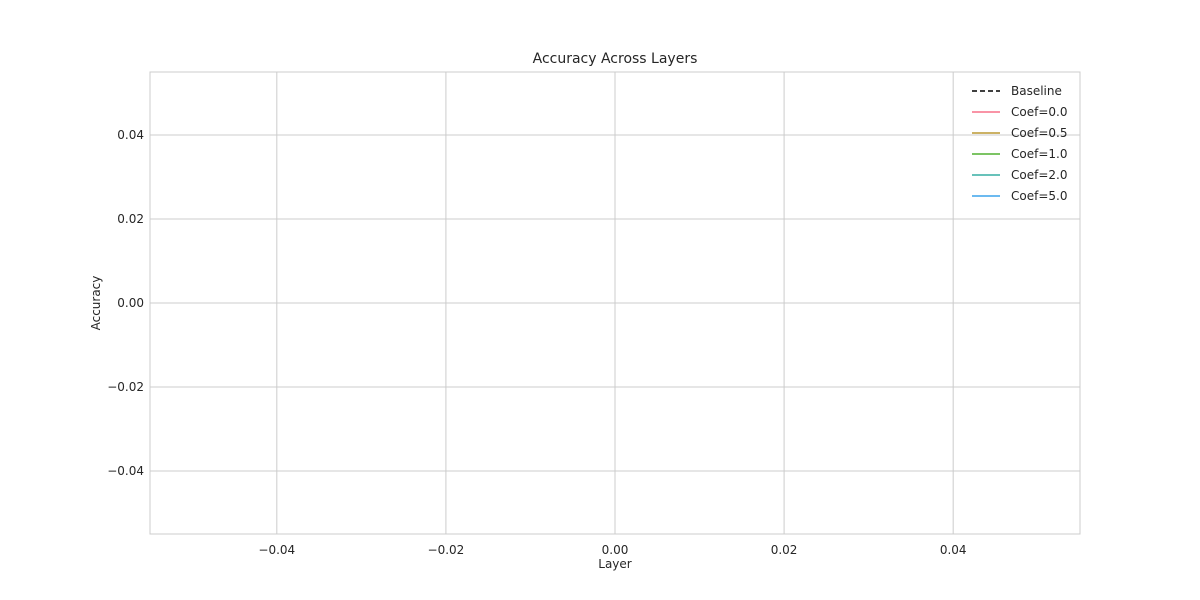 Image resolution: width=1200 pixels, height=600 pixels. What do you see at coordinates (953, 550) in the screenshot?
I see `x-tick-label: 0.04` at bounding box center [953, 550].